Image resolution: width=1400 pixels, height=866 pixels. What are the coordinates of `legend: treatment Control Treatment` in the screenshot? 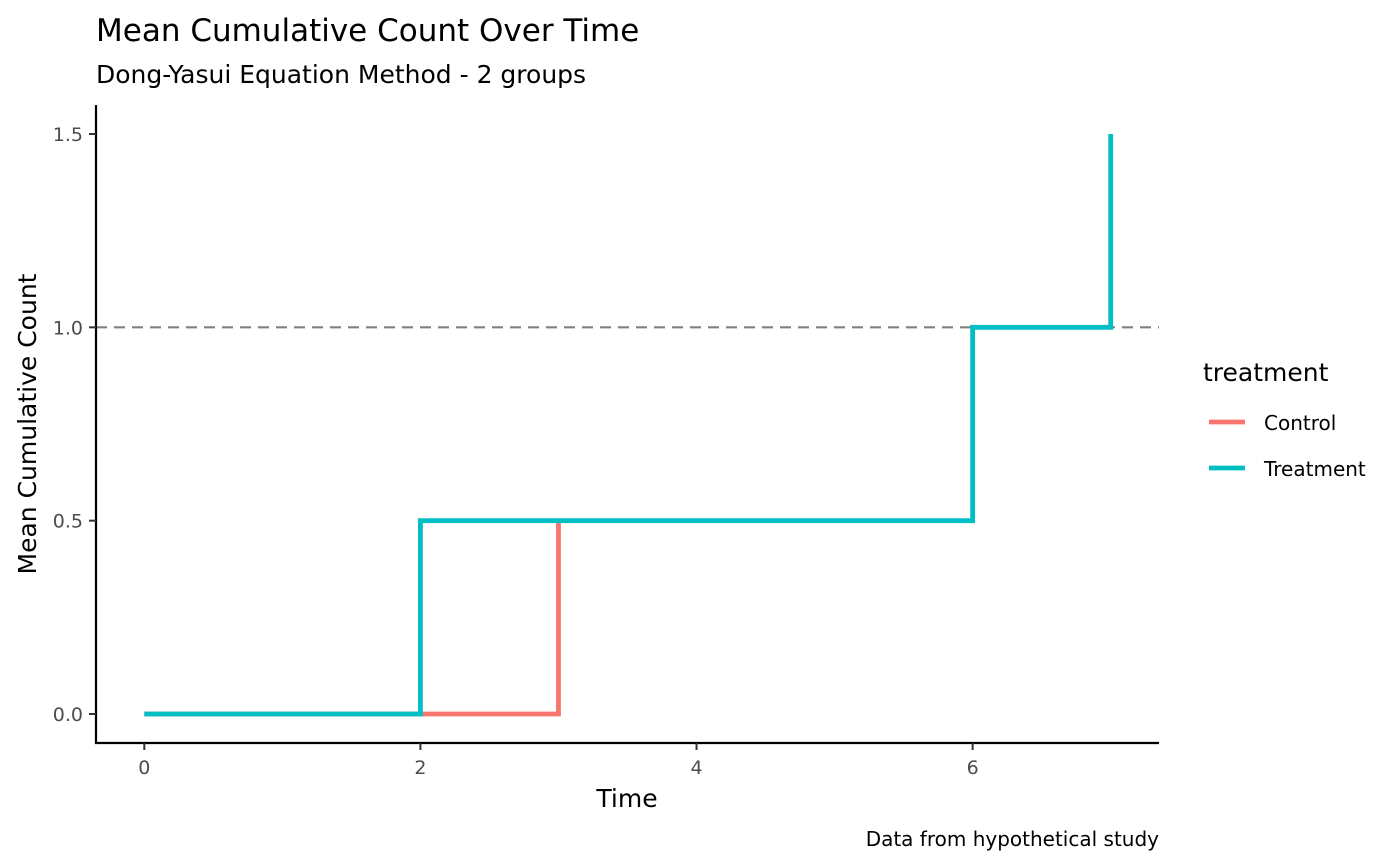 It's located at (1284, 419).